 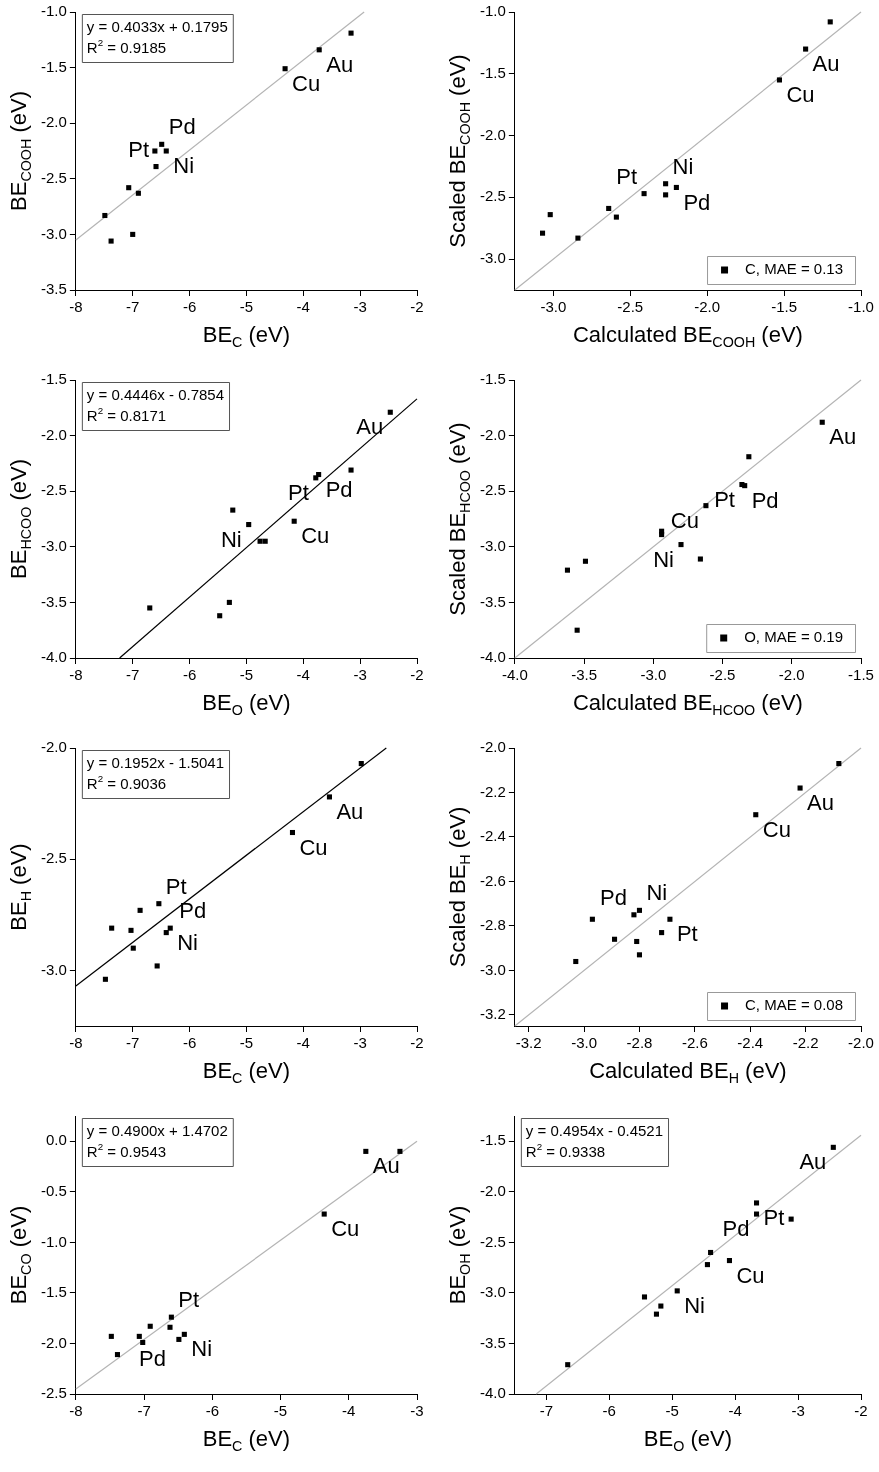 I want to click on annotation: y = 0.4033x + 0.1795, so click(x=157, y=27).